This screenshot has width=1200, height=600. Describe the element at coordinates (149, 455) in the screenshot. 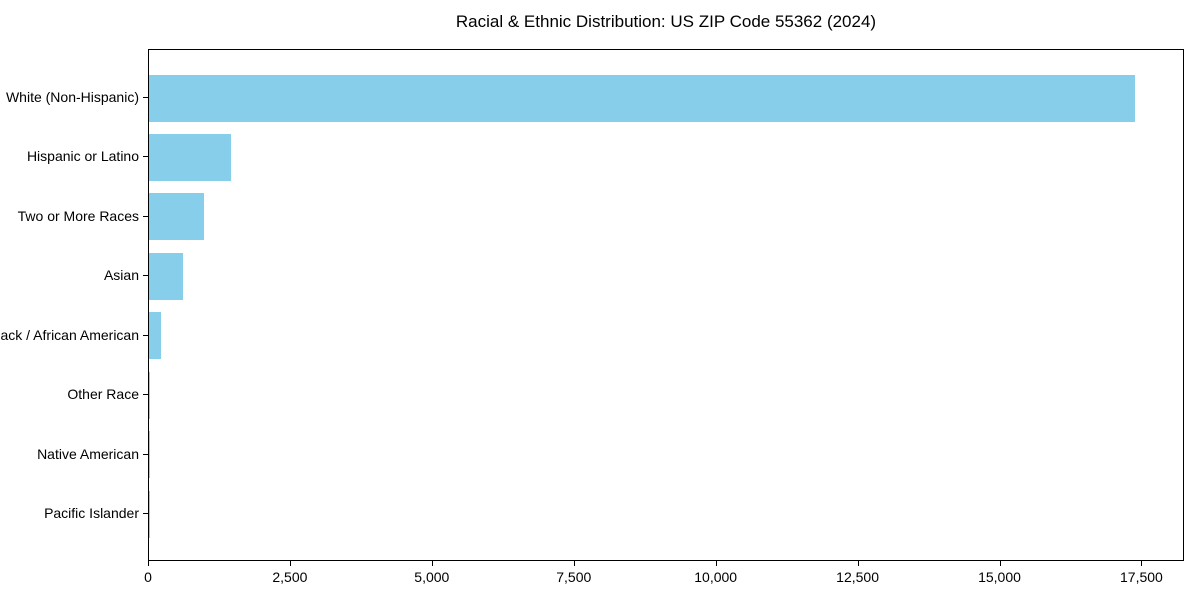

I see `bar-native-american` at that location.